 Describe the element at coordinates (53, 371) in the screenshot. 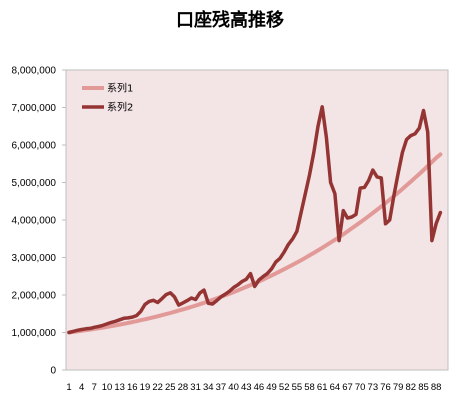

I see `y-tick-label: 0` at that location.